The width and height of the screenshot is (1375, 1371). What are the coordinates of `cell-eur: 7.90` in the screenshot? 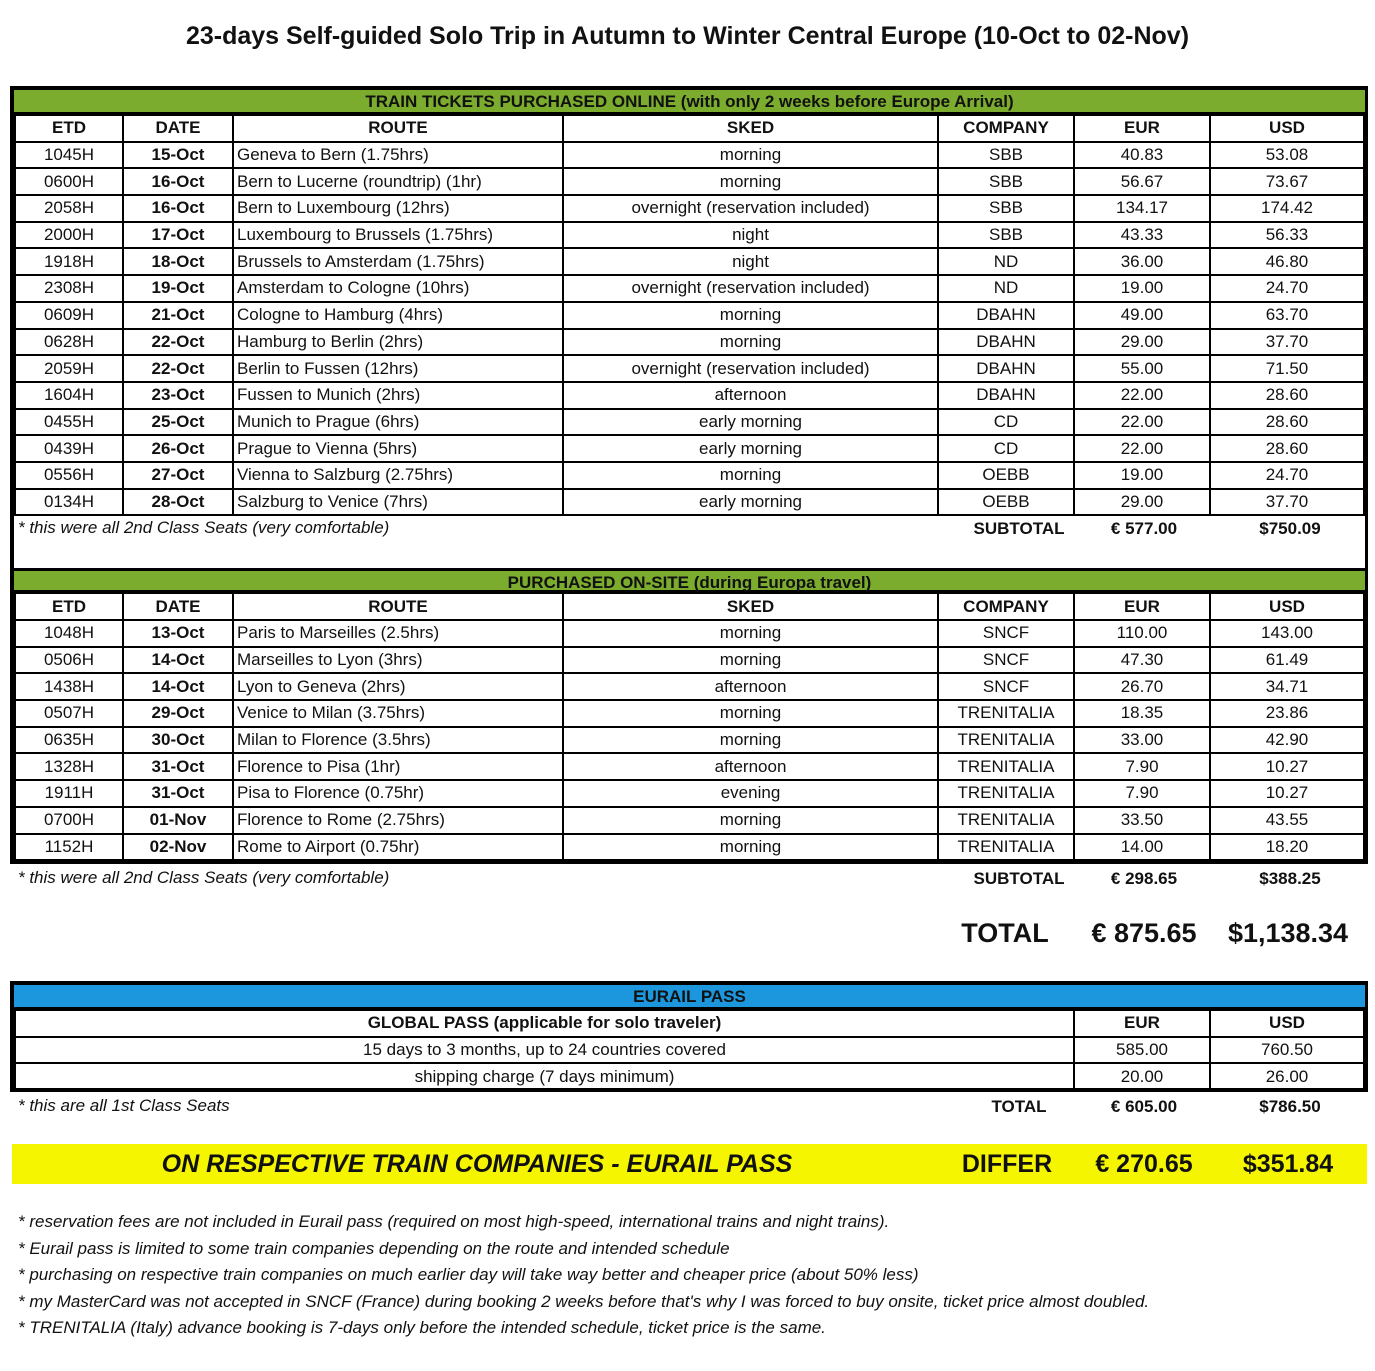 It's located at (1142, 793).